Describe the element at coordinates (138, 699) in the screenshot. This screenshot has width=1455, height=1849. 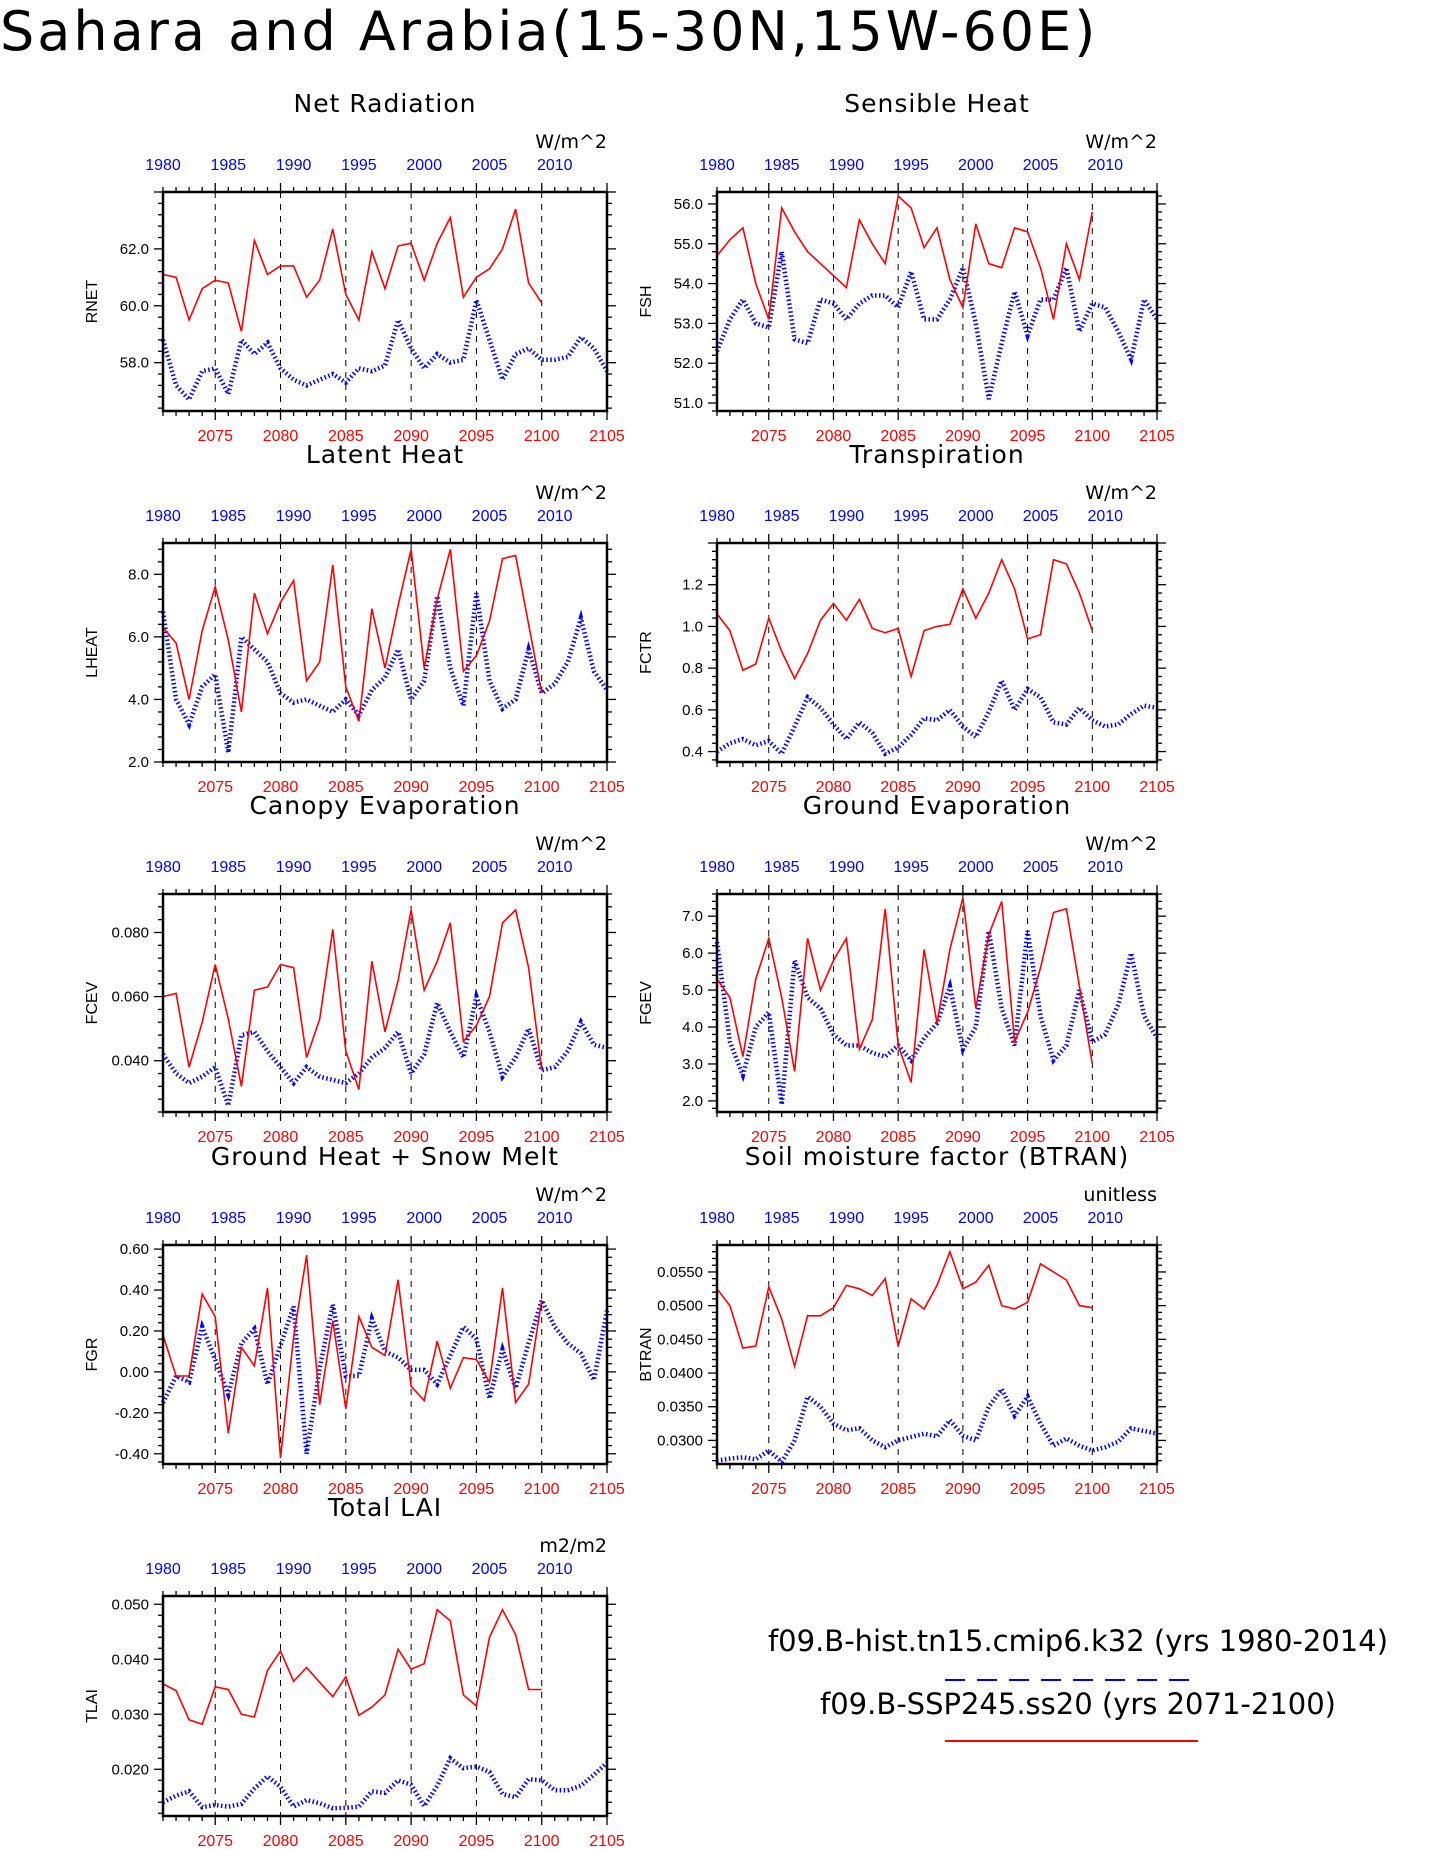
I see `y-tick-label: 4.0` at that location.